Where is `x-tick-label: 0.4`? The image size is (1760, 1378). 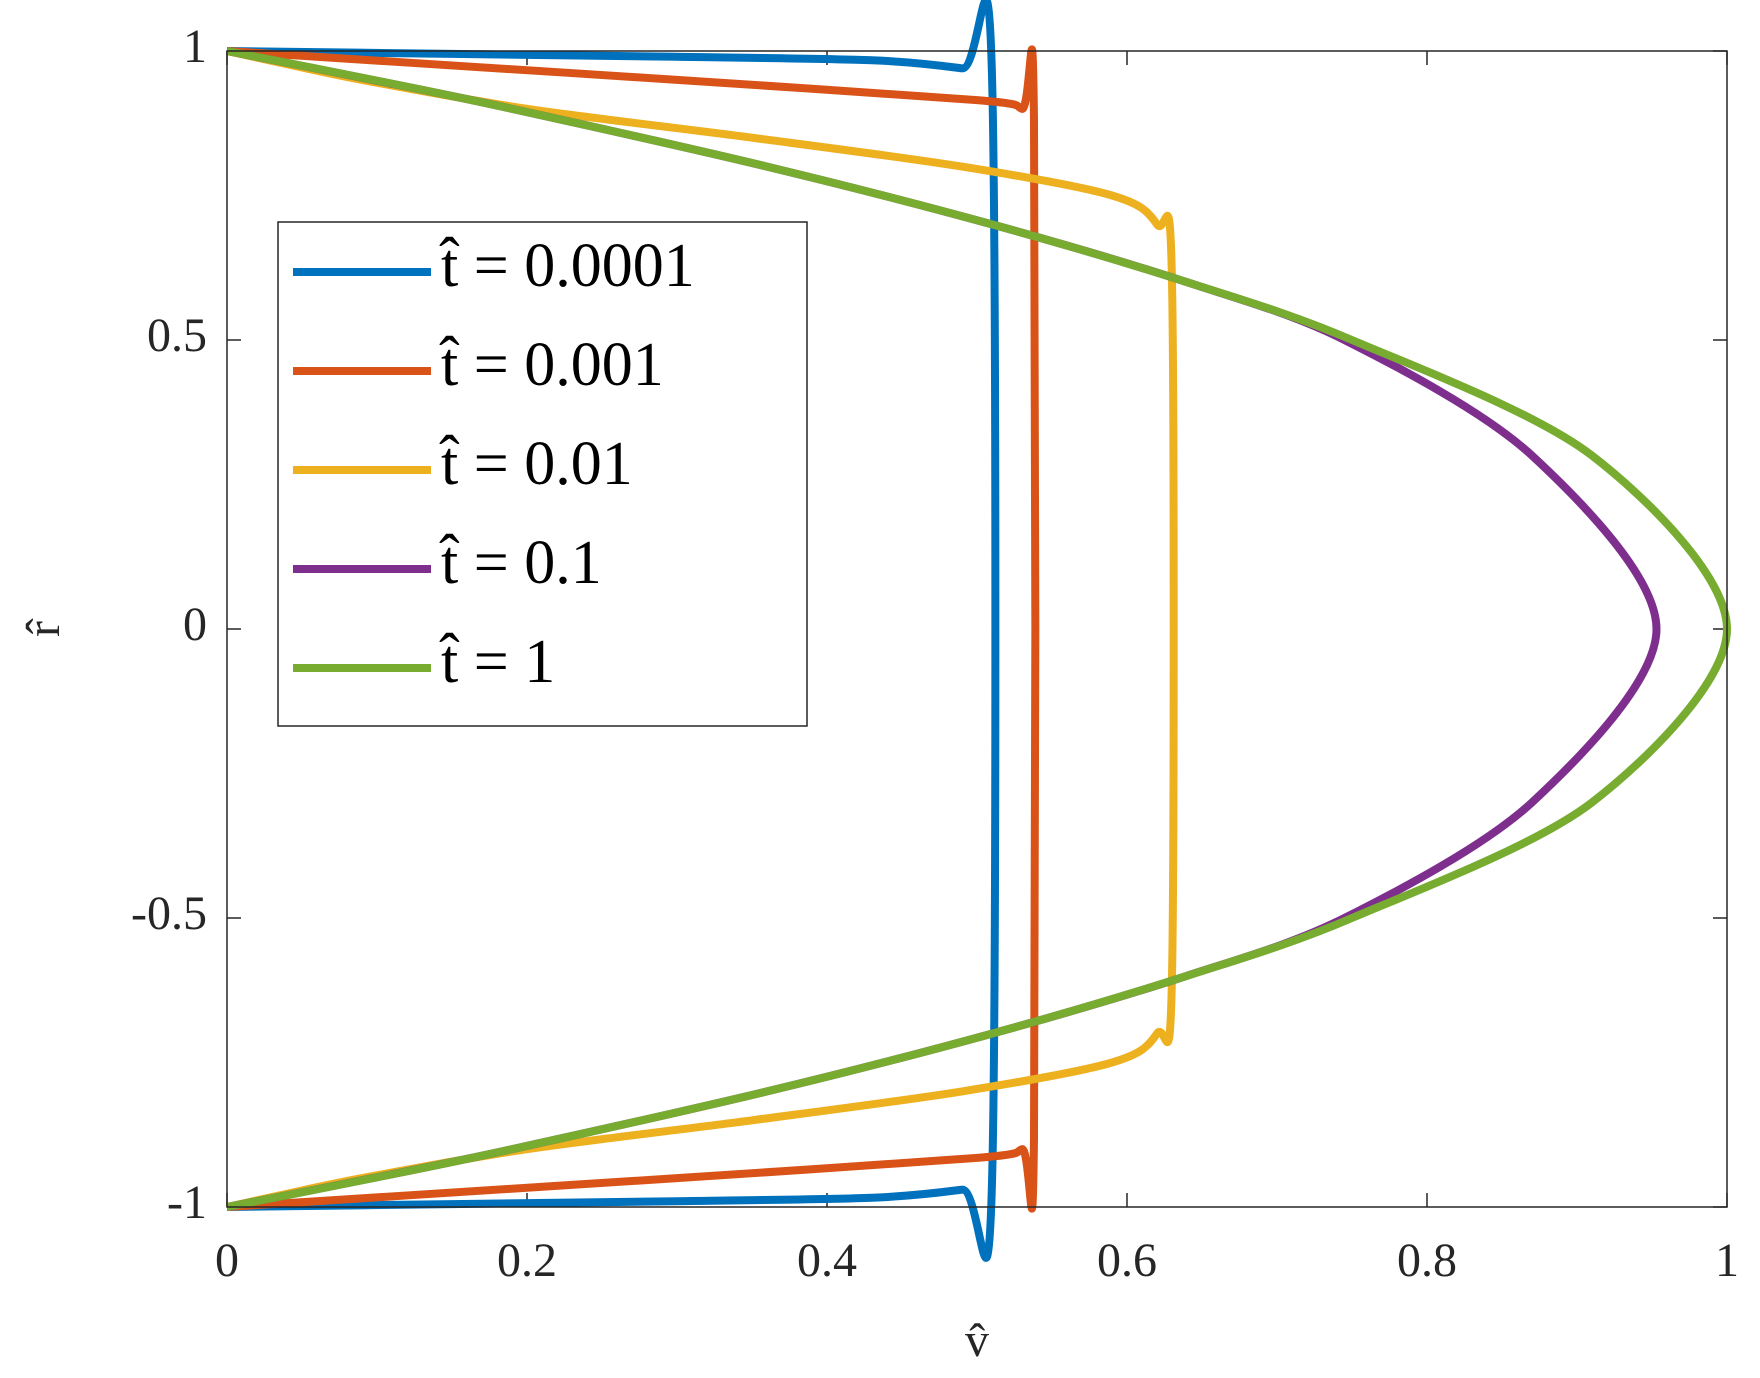 x-tick-label: 0.4 is located at coordinates (827, 1260).